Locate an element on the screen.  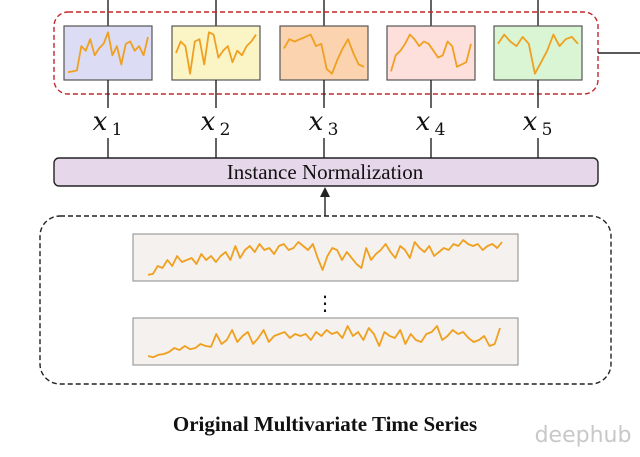
series-box-bottom is located at coordinates (325, 341).